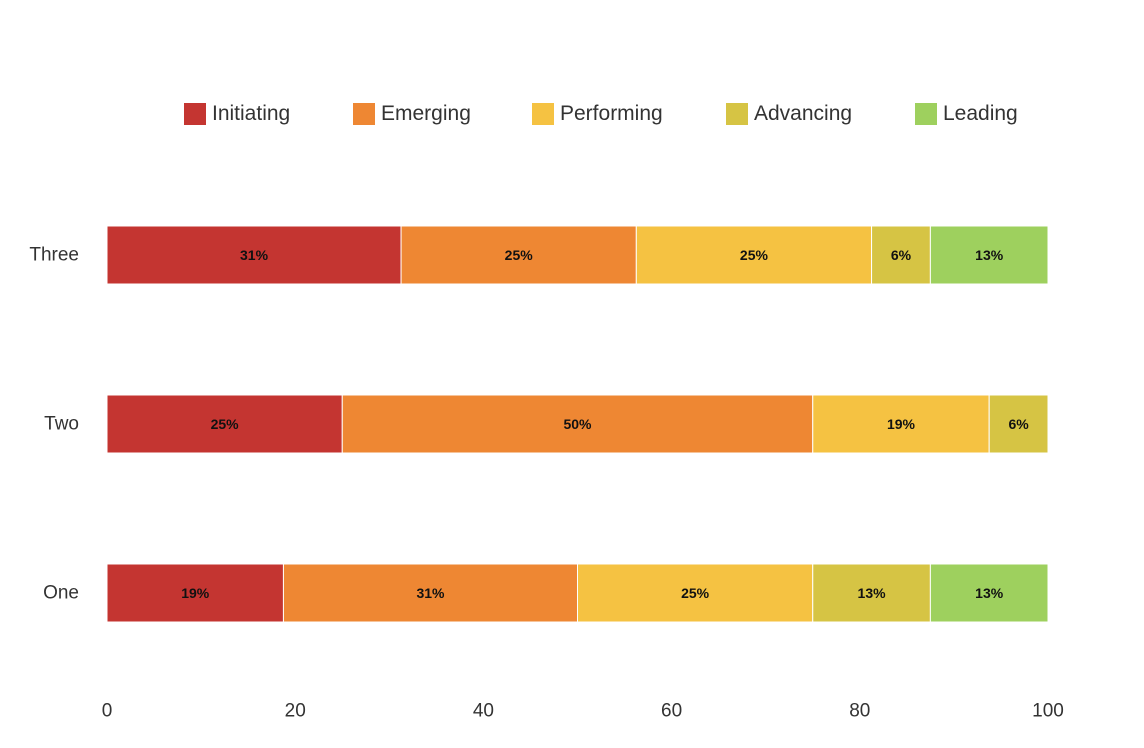 Image resolution: width=1144 pixels, height=748 pixels. I want to click on legend-swatch-emerging, so click(364, 114).